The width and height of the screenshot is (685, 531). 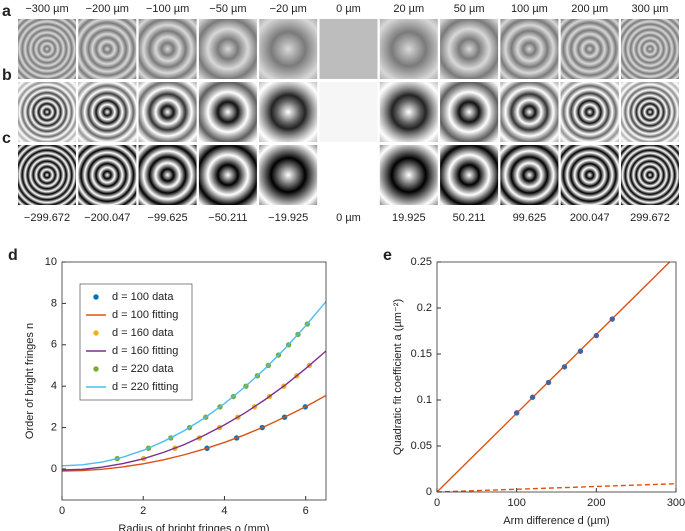 What do you see at coordinates (398, 377) in the screenshot?
I see `y-axis-label: Quadratic fit coefficient a (µm⁻²)` at bounding box center [398, 377].